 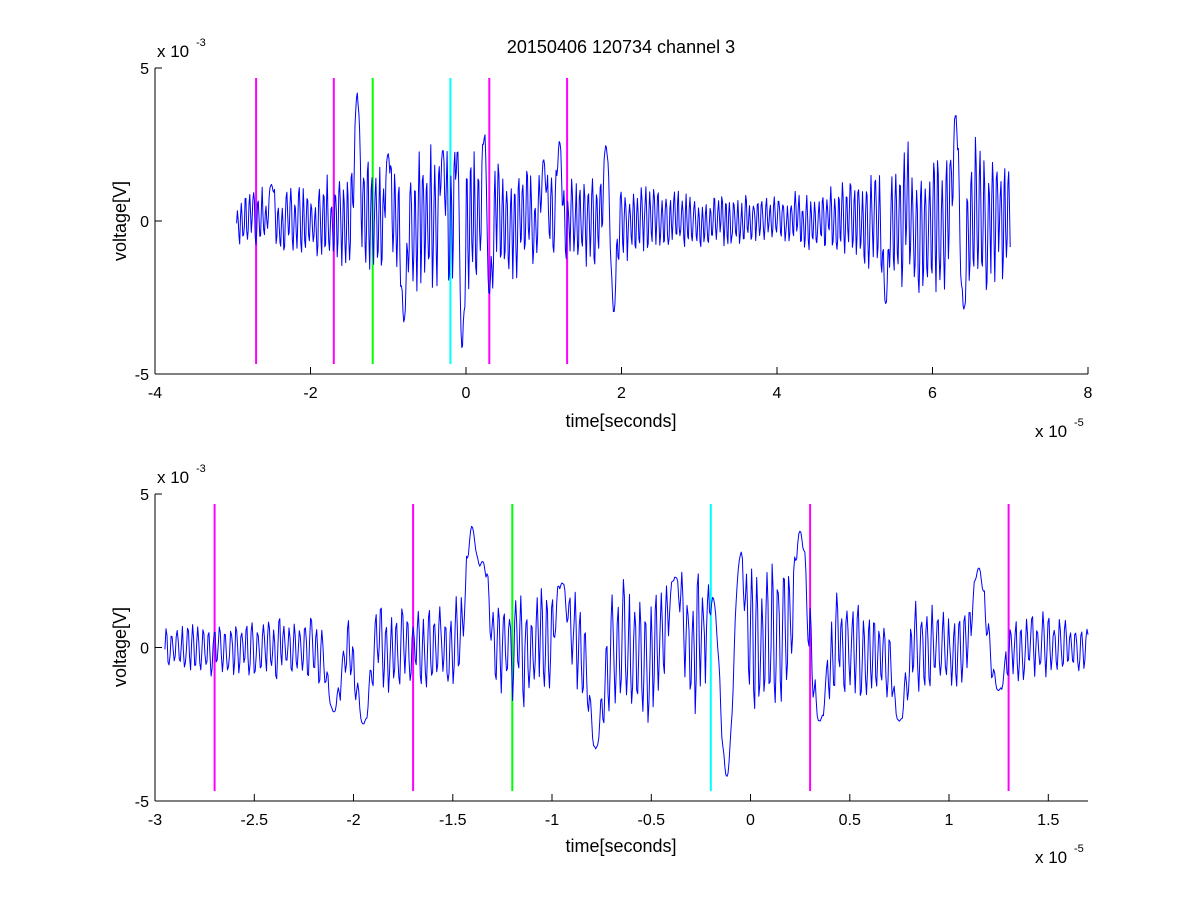 I want to click on x-tick-label: -1.5, so click(x=453, y=820).